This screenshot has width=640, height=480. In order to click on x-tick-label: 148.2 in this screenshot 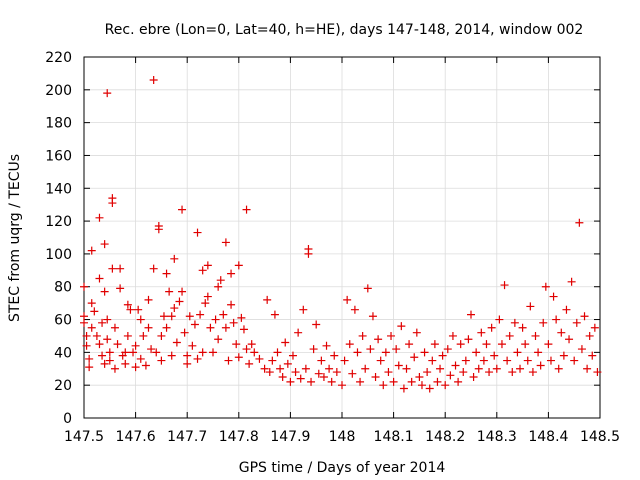, I will do `click(445, 437)`.